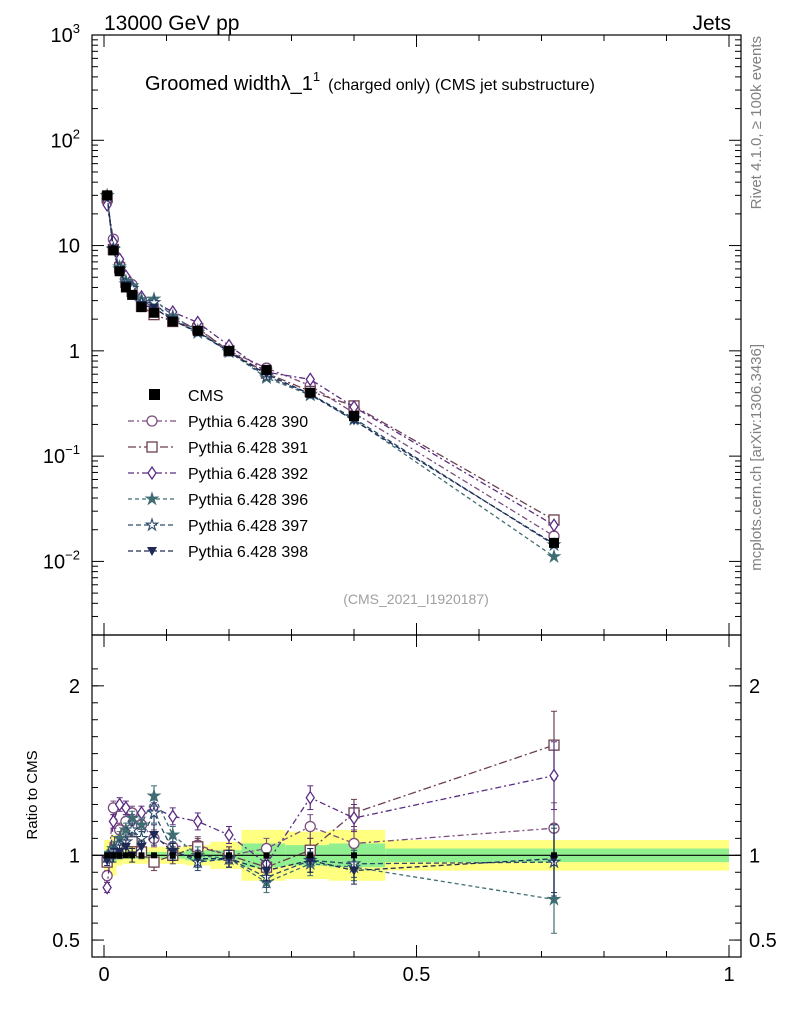 The width and height of the screenshot is (786, 1029). Describe the element at coordinates (74, 352) in the screenshot. I see `y-tick-label: 1` at that location.